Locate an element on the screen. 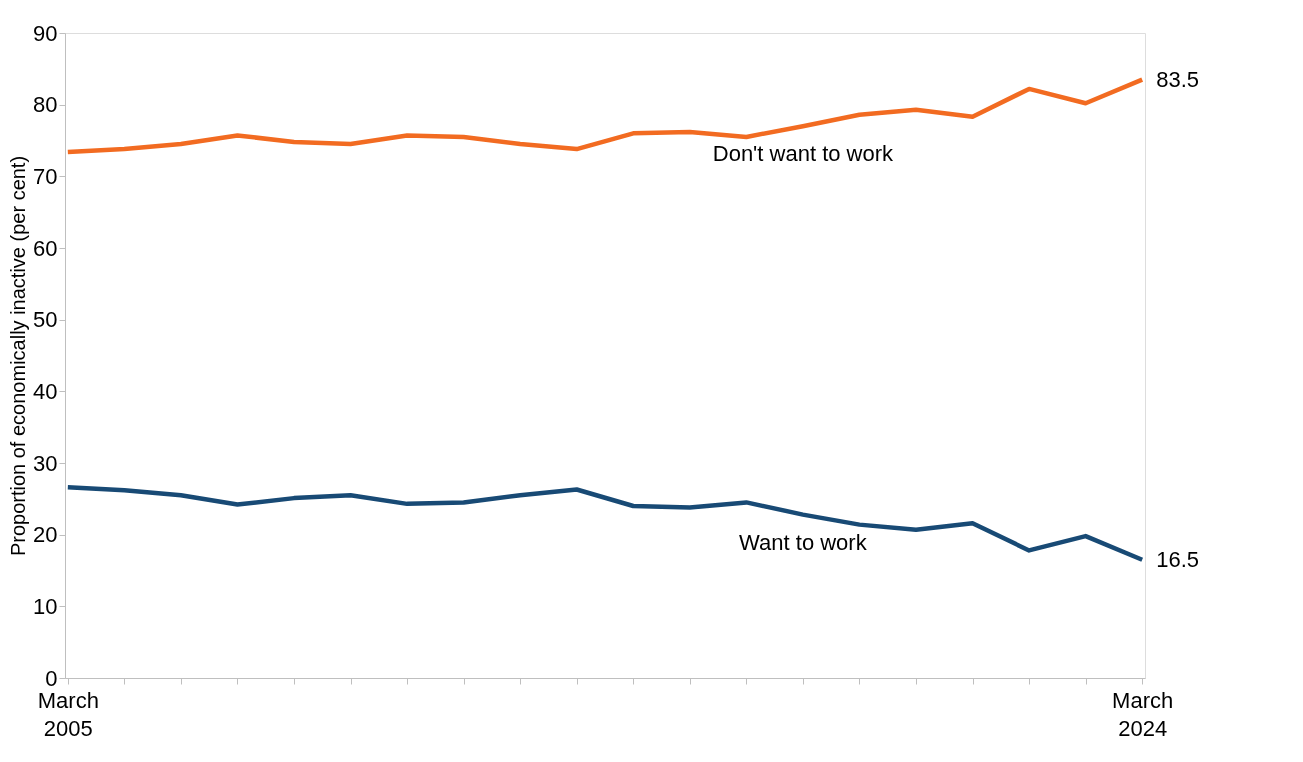 The image size is (1303, 762). y-tick-label: 90 is located at coordinates (45, 33).